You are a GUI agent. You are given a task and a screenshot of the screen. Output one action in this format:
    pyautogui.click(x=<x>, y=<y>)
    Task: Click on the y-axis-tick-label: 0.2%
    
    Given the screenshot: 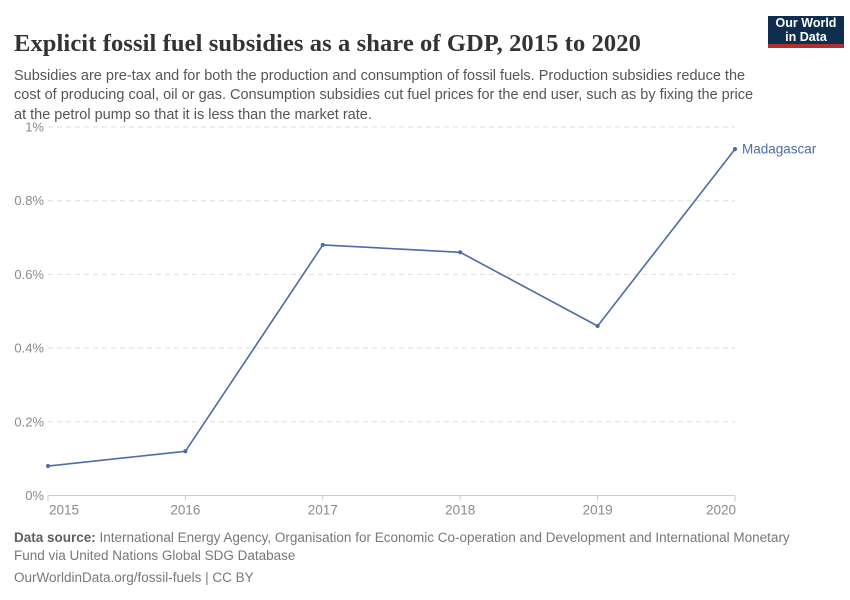 What is the action you would take?
    pyautogui.click(x=29, y=421)
    